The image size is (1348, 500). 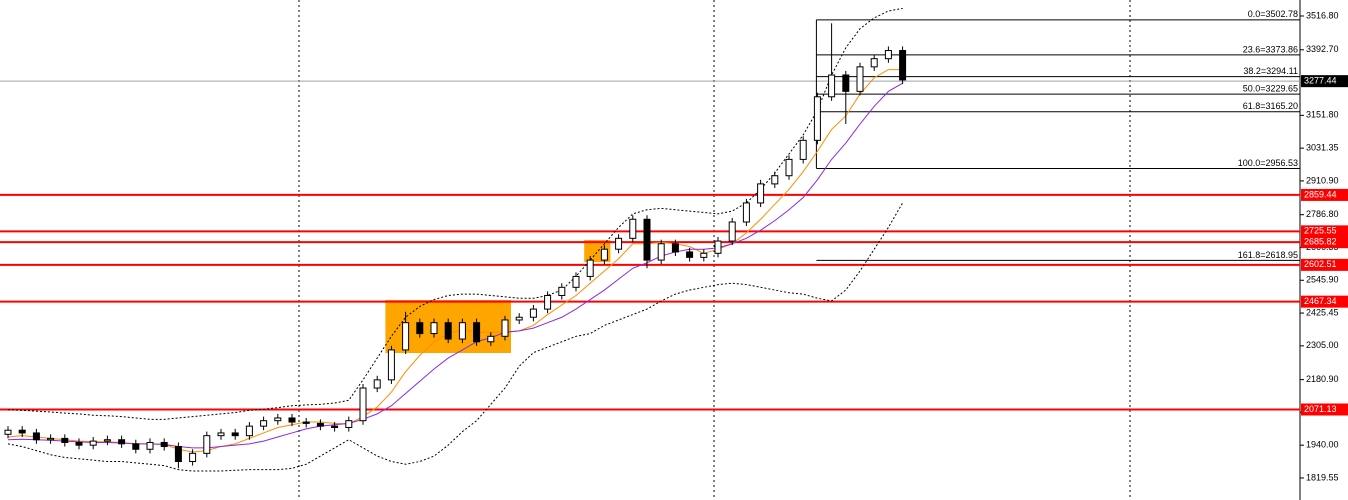 What do you see at coordinates (1320, 81) in the screenshot?
I see `price-label: 3277.44` at bounding box center [1320, 81].